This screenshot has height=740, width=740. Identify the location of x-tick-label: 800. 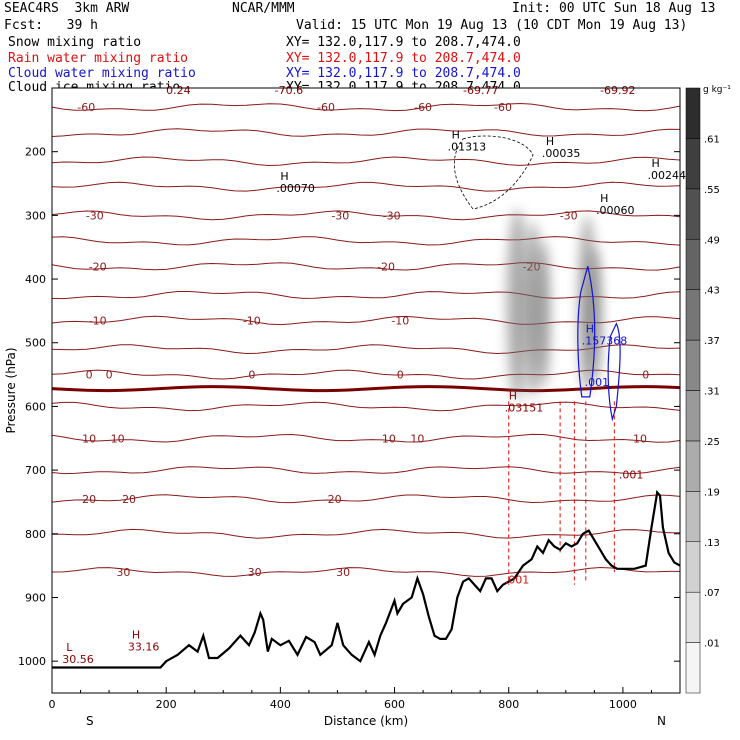
(508, 704).